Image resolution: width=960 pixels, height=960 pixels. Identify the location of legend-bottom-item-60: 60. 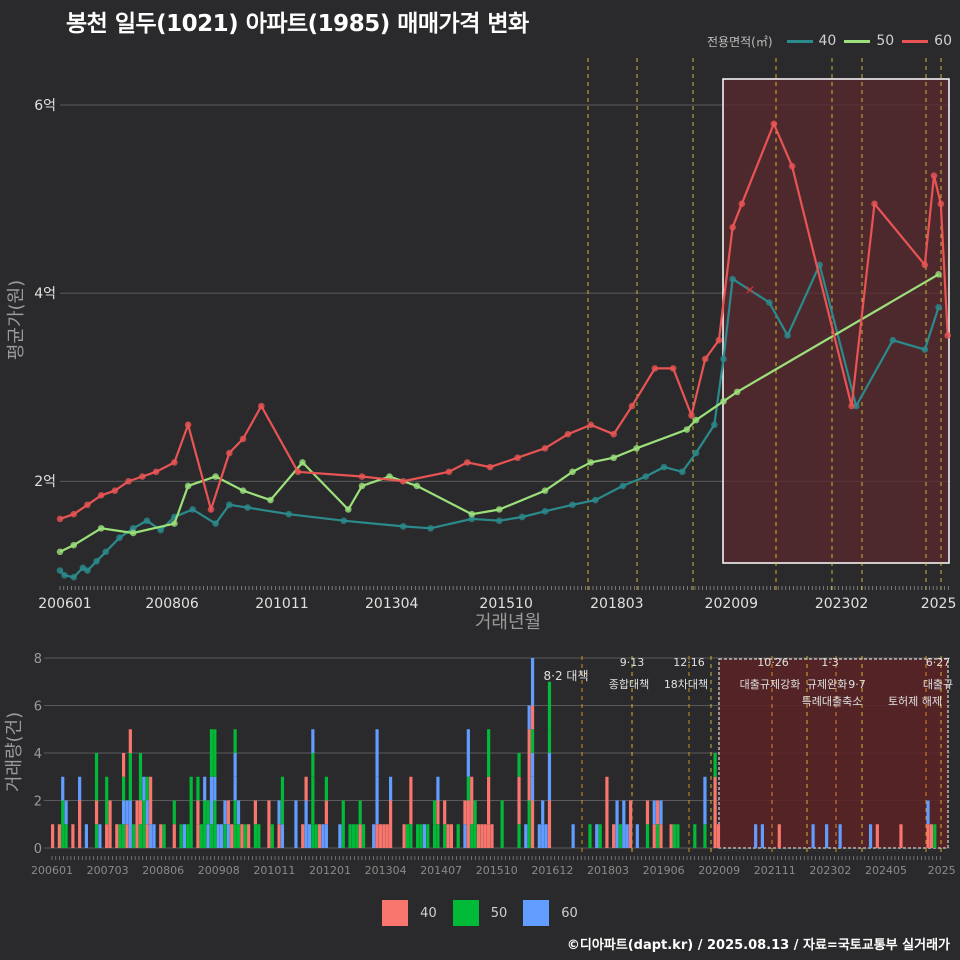
(550, 913).